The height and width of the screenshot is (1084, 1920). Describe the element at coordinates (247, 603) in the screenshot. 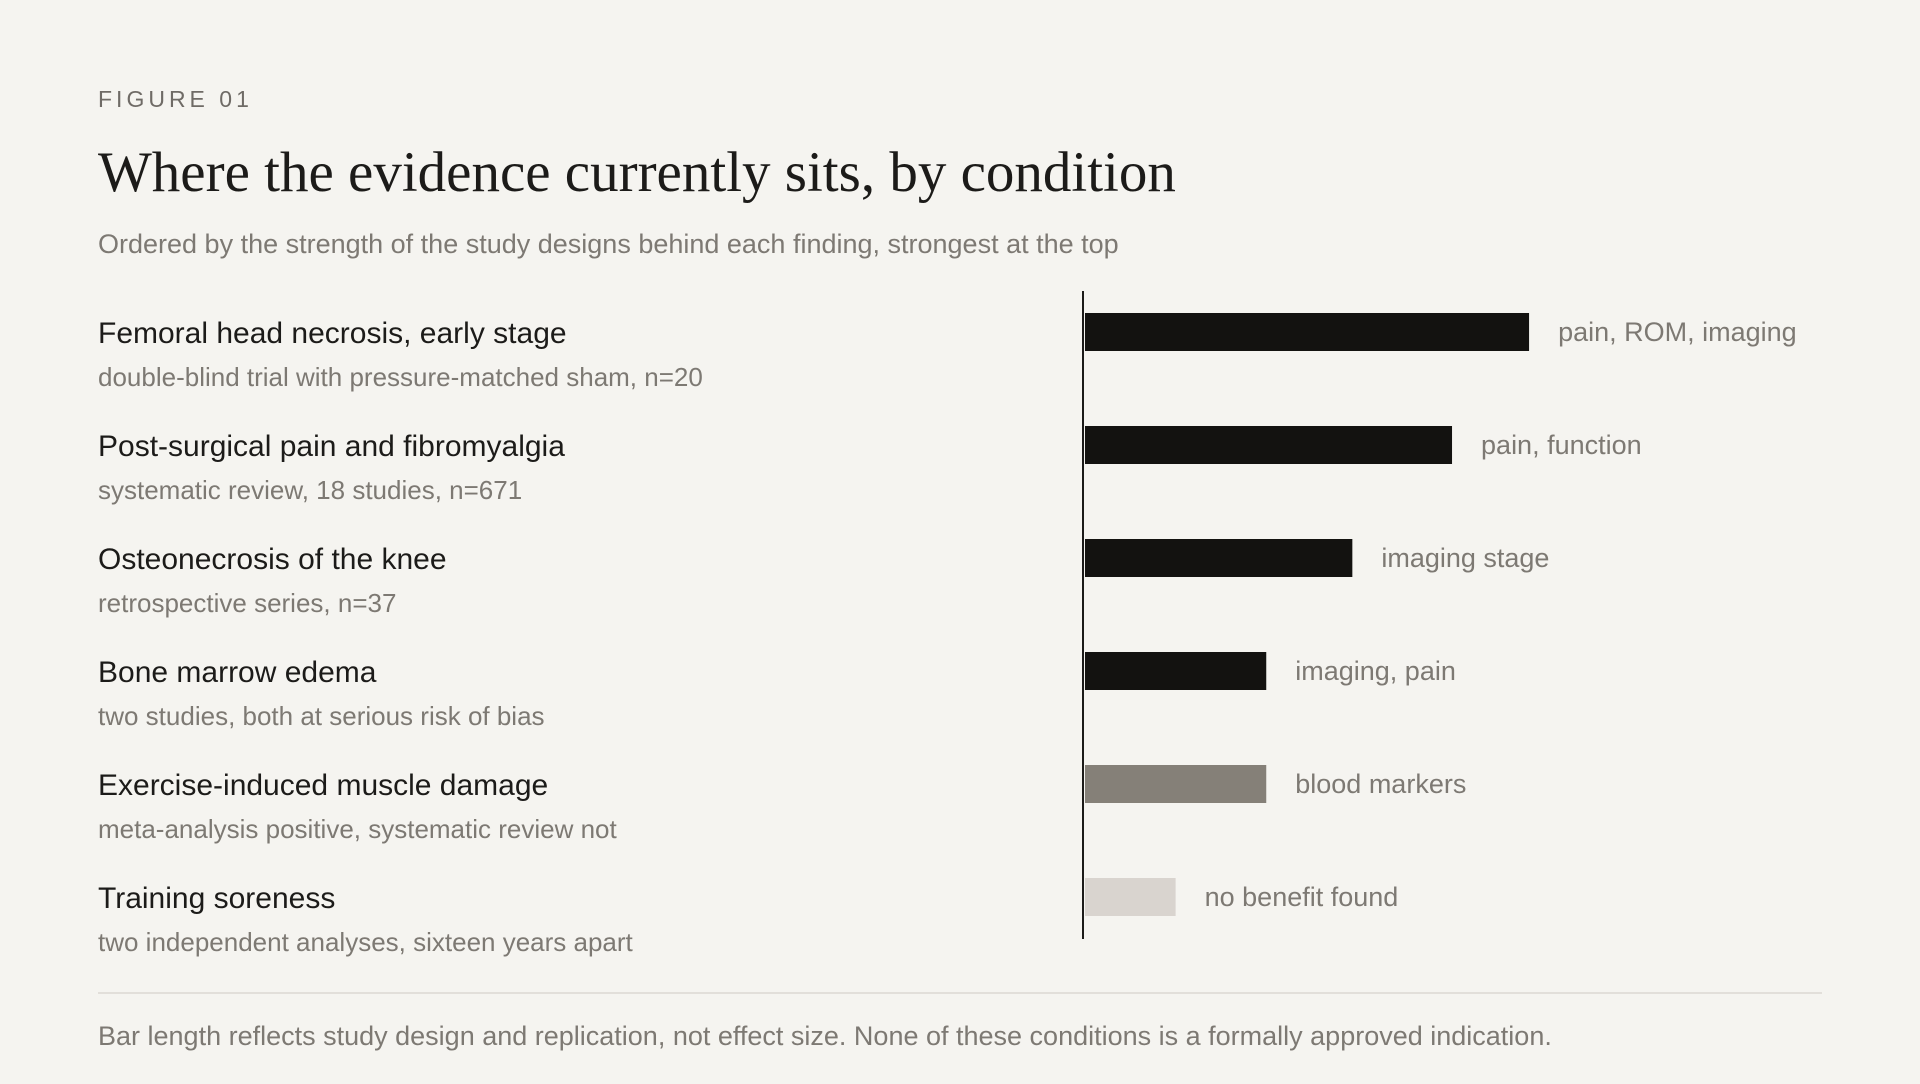

I see `category-note: retrospective series, n=37` at that location.